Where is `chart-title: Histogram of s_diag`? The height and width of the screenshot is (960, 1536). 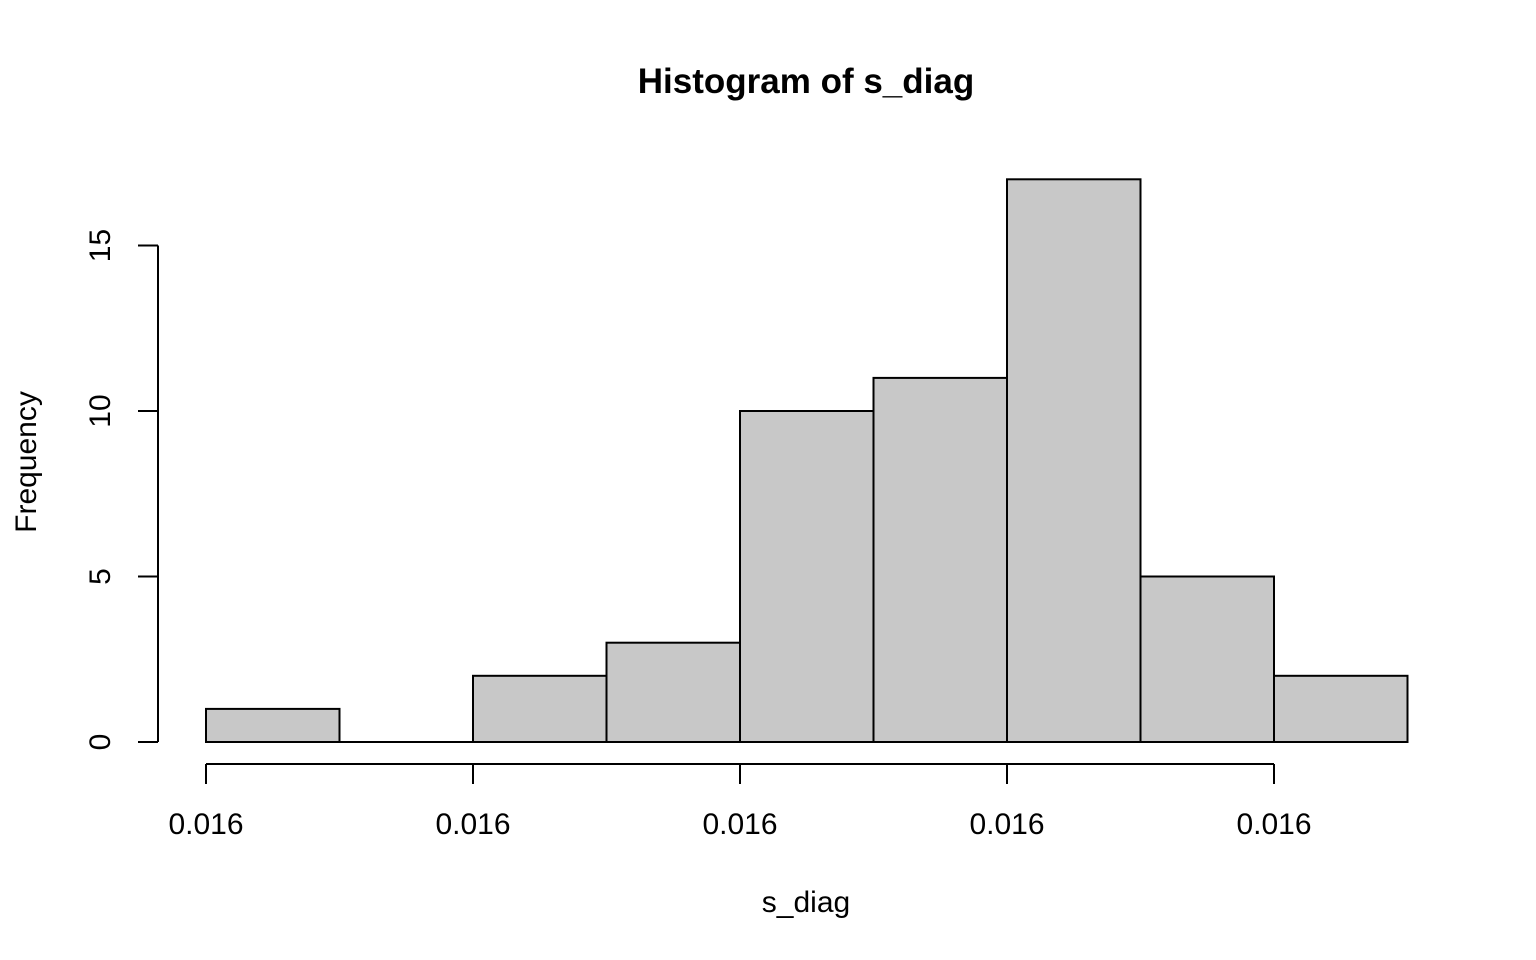 chart-title: Histogram of s_diag is located at coordinates (806, 81).